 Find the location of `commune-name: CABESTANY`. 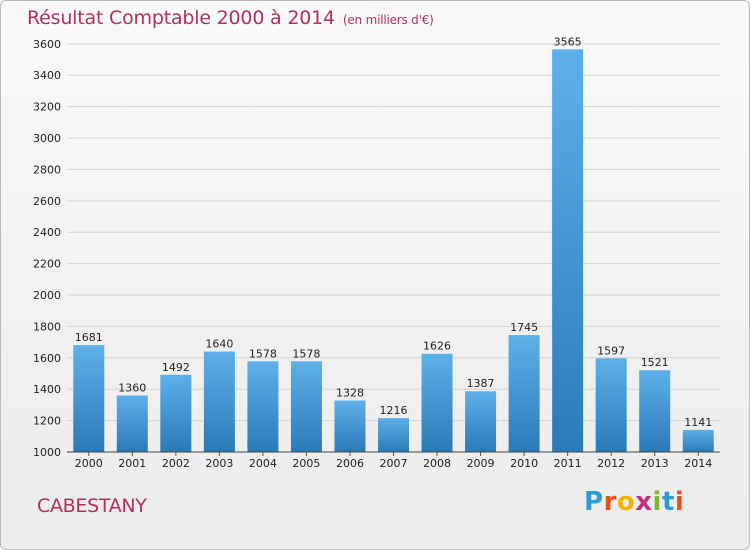

commune-name: CABESTANY is located at coordinates (92, 506).